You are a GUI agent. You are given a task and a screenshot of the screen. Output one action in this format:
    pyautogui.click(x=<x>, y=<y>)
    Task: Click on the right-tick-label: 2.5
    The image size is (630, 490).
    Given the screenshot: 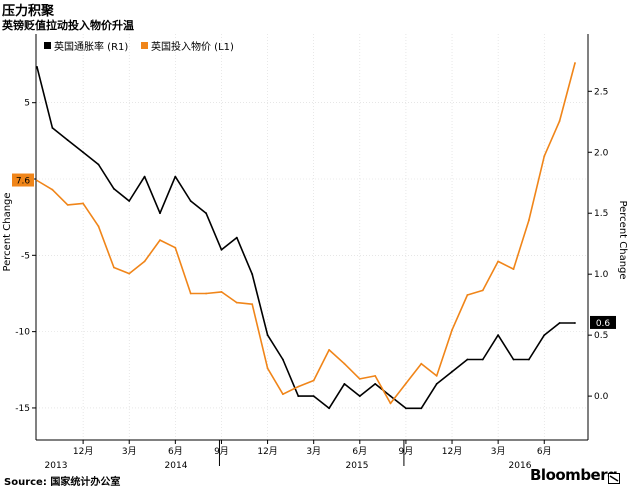 What is the action you would take?
    pyautogui.click(x=601, y=92)
    